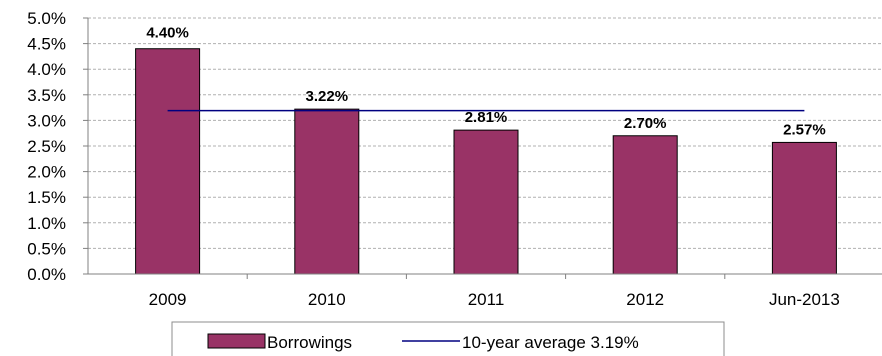 Image resolution: width=882 pixels, height=356 pixels. Describe the element at coordinates (448, 338) in the screenshot. I see `legend: Borrowings 10-year average 3.19%` at that location.